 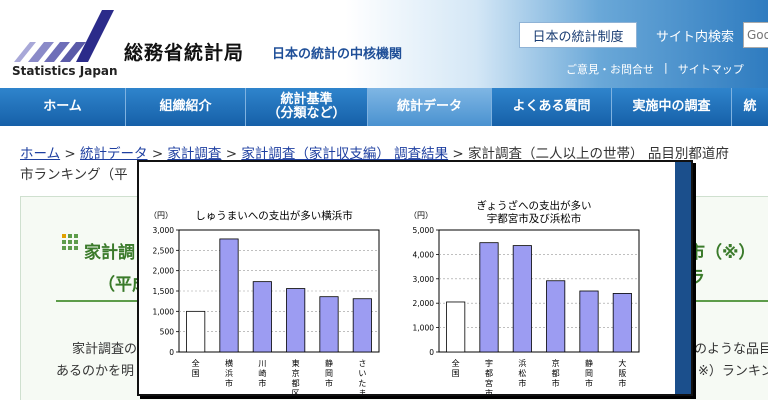 What do you see at coordinates (534, 205) in the screenshot?
I see `chart-title: ぎょうざへの支出が多い` at bounding box center [534, 205].